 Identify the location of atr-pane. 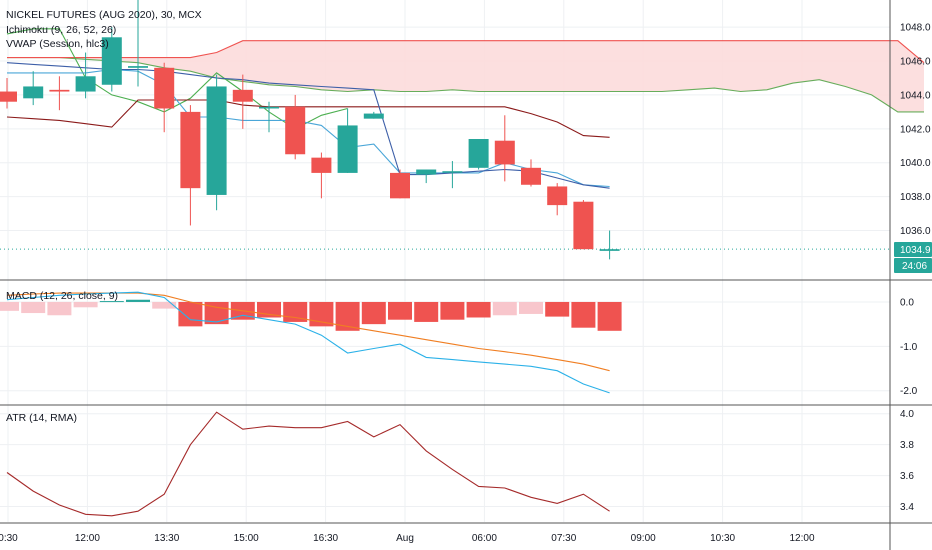
(308, 464).